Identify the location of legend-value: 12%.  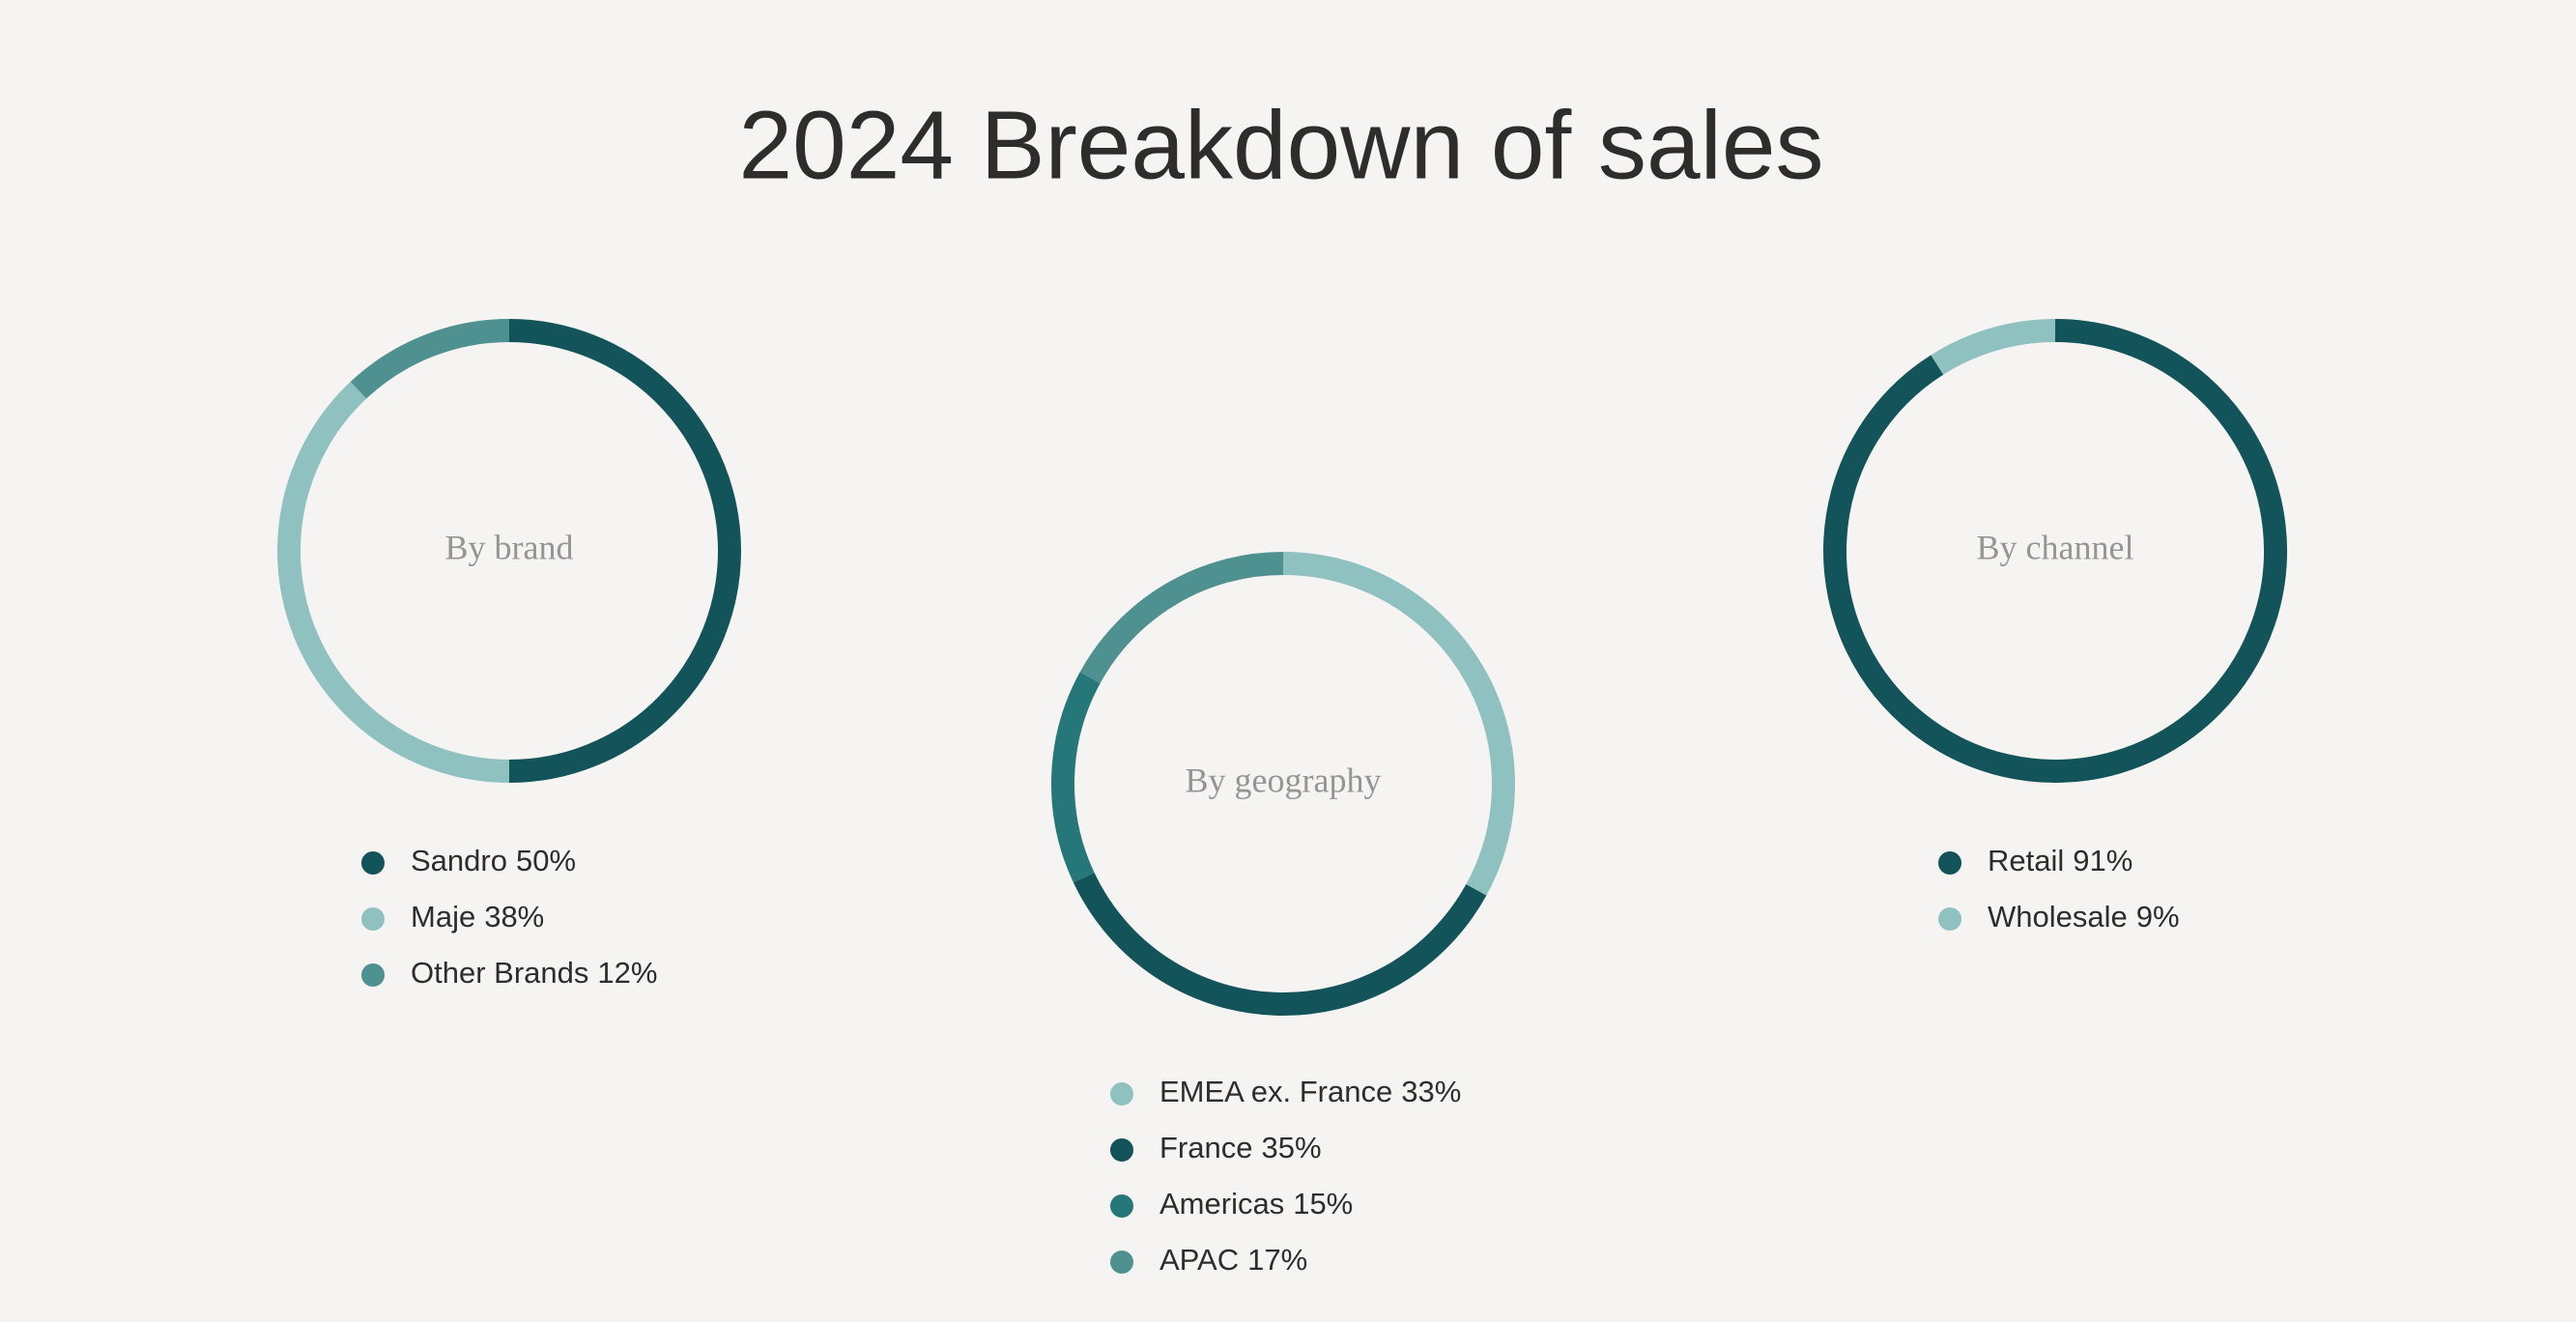
(627, 973).